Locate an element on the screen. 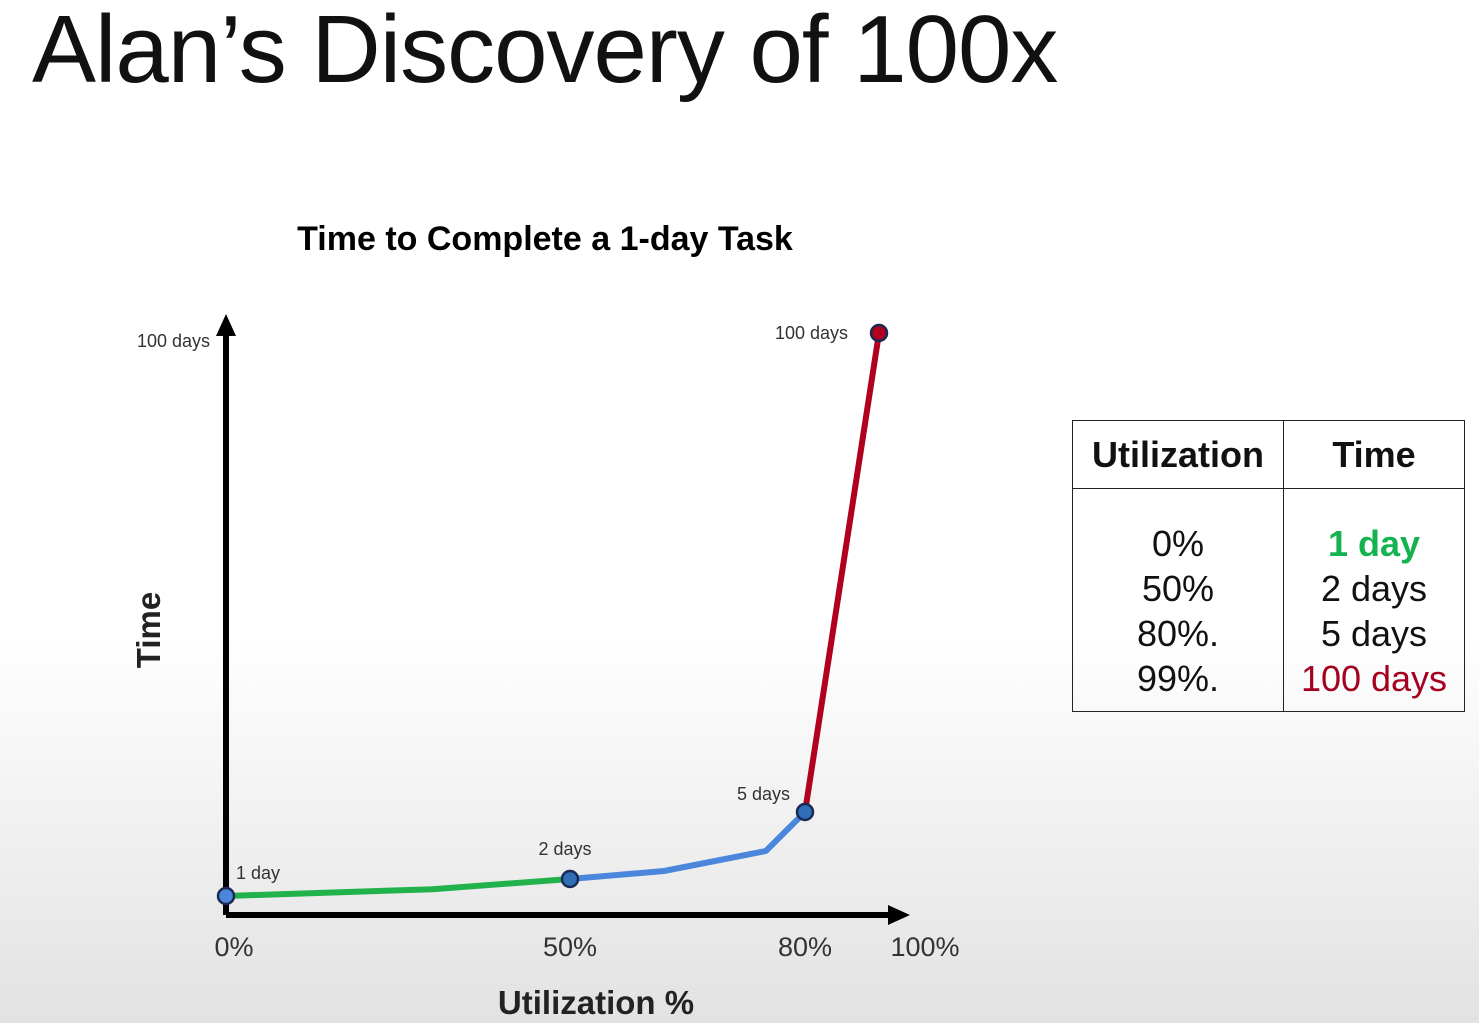 This screenshot has height=1023, width=1479. slide-title: Alan’s Discovery of 100x is located at coordinates (545, 51).